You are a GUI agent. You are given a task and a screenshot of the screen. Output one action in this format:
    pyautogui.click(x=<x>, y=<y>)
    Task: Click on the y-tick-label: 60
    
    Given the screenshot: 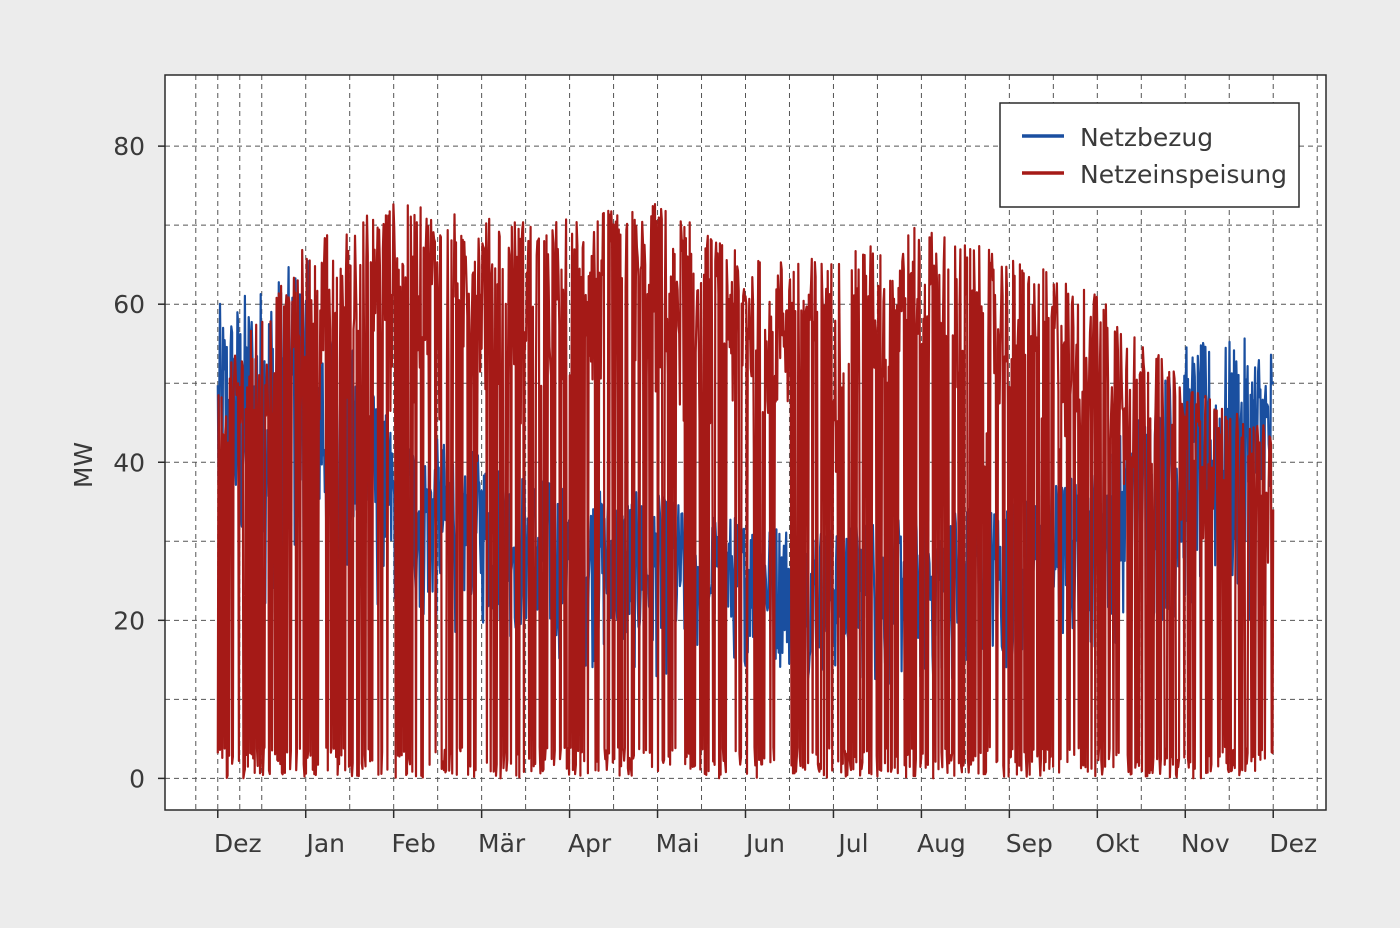 What is the action you would take?
    pyautogui.click(x=129, y=304)
    